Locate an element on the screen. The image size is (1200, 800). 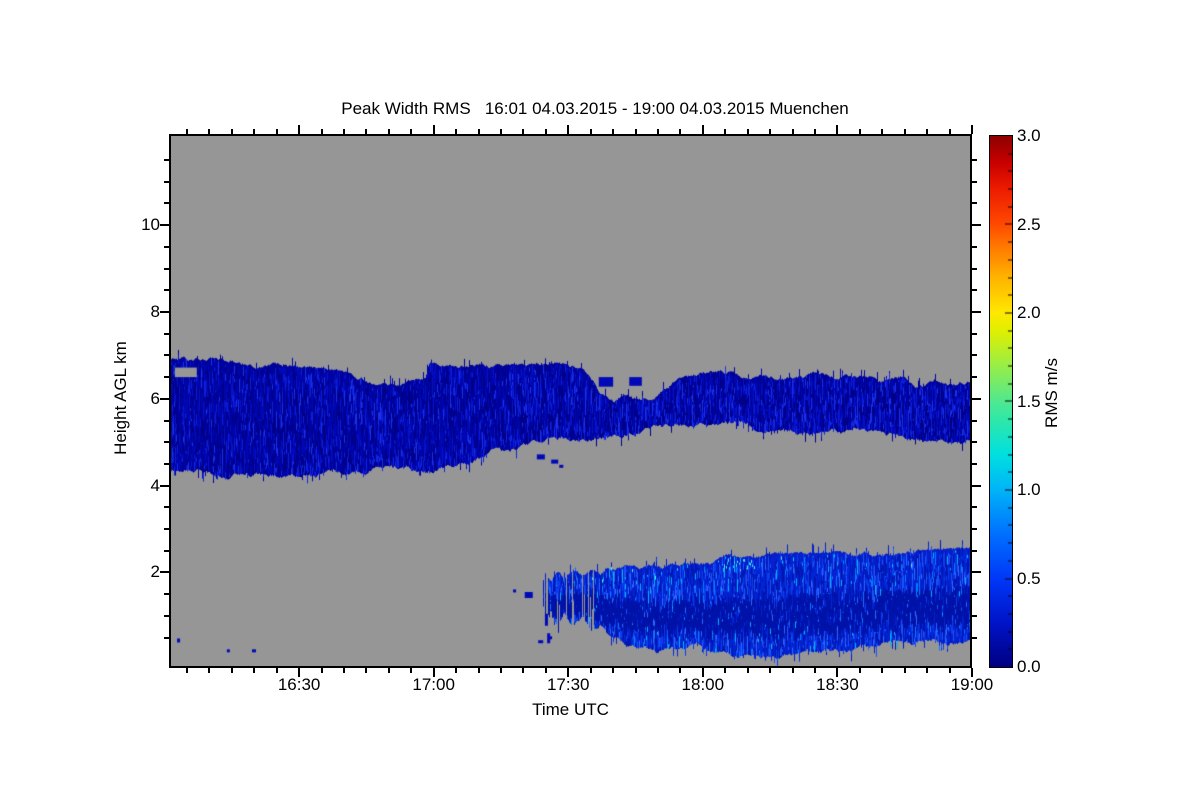
colorbar-frame is located at coordinates (1001, 401).